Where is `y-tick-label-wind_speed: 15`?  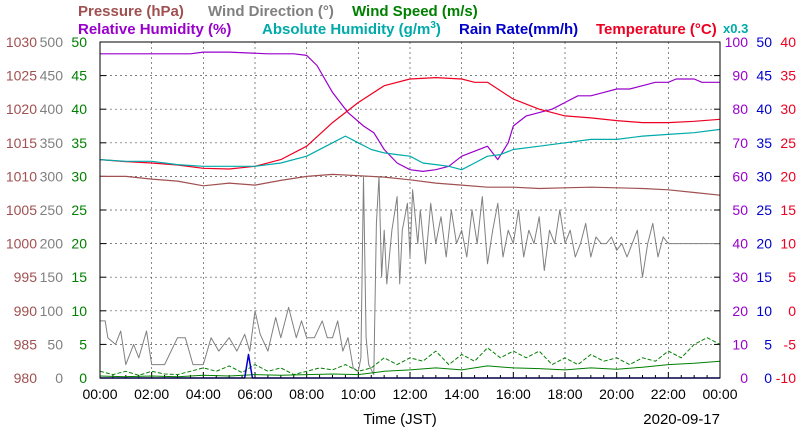 y-tick-label-wind_speed: 15 is located at coordinates (79, 277).